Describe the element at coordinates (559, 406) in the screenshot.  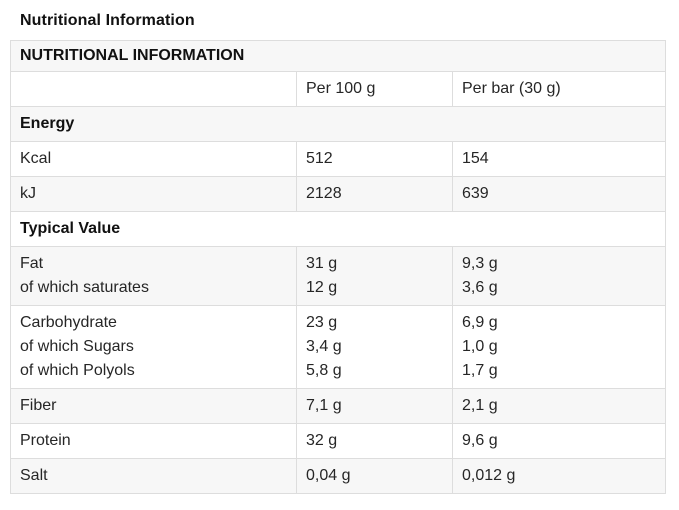
I see `per-bar-value-cell: 2,1 g` at that location.